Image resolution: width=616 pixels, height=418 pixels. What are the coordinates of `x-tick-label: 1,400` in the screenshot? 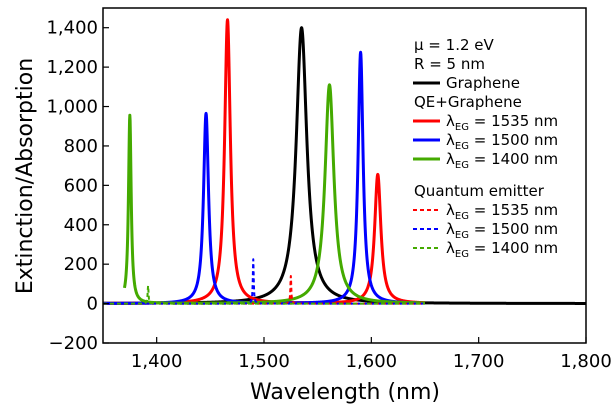 It's located at (157, 361).